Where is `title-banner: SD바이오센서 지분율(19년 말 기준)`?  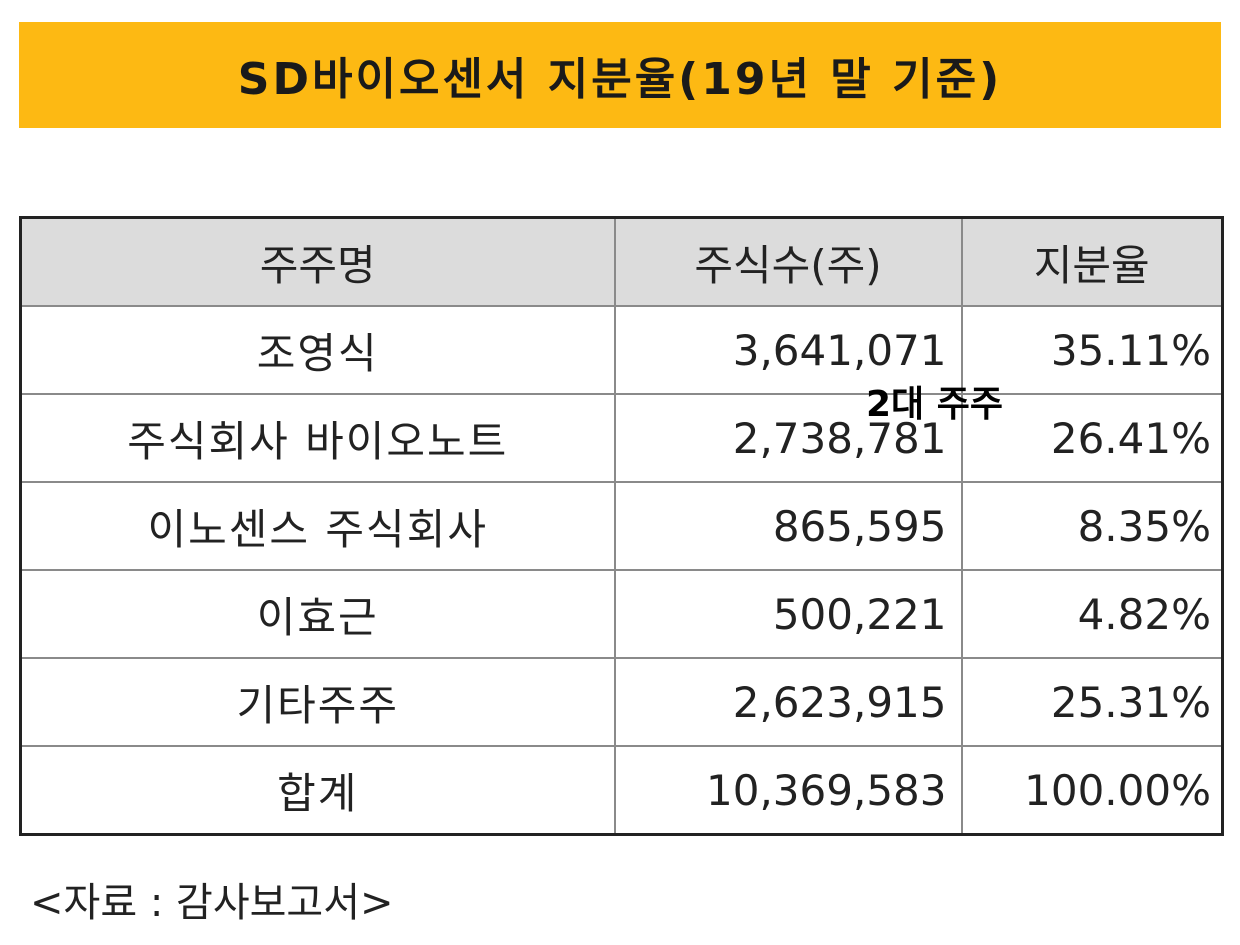
title-banner: SD바이오센서 지분율(19년 말 기준) is located at coordinates (620, 75).